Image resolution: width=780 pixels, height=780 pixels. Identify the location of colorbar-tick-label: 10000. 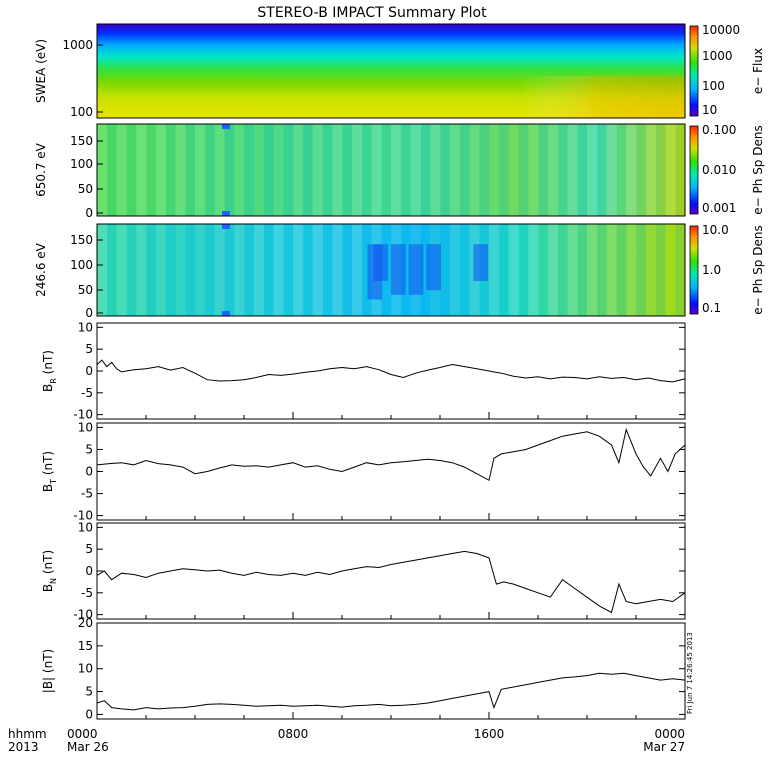
(721, 30).